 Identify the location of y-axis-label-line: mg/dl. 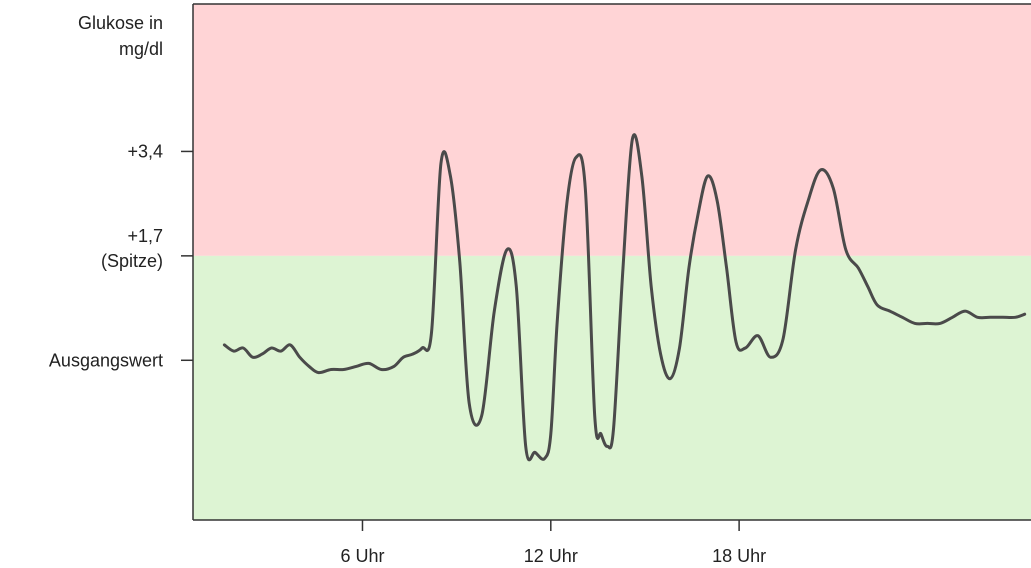
(141, 49).